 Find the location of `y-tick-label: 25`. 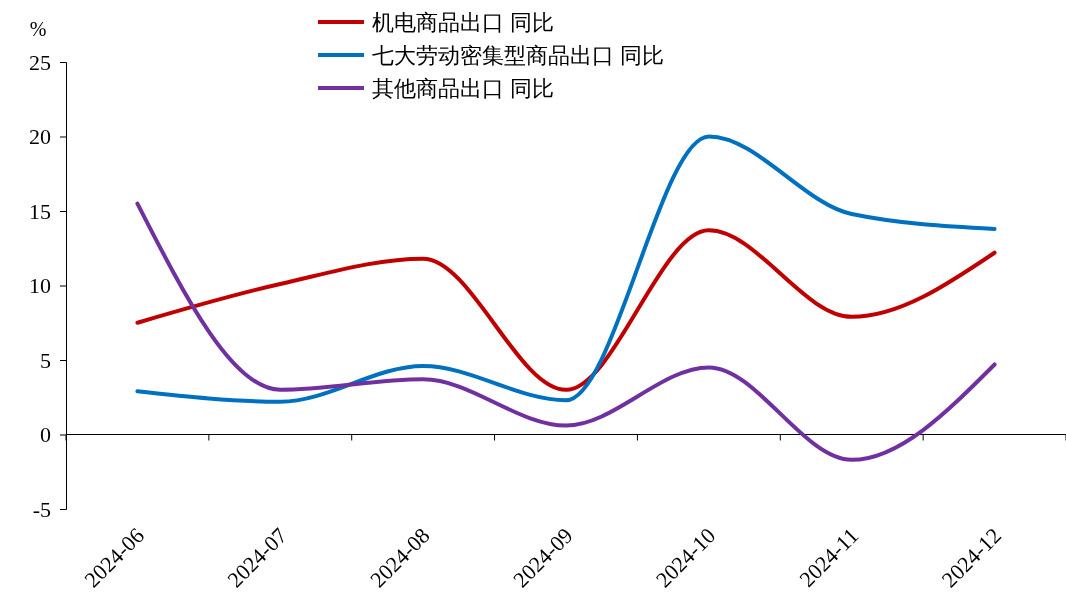

y-tick-label: 25 is located at coordinates (40, 62).